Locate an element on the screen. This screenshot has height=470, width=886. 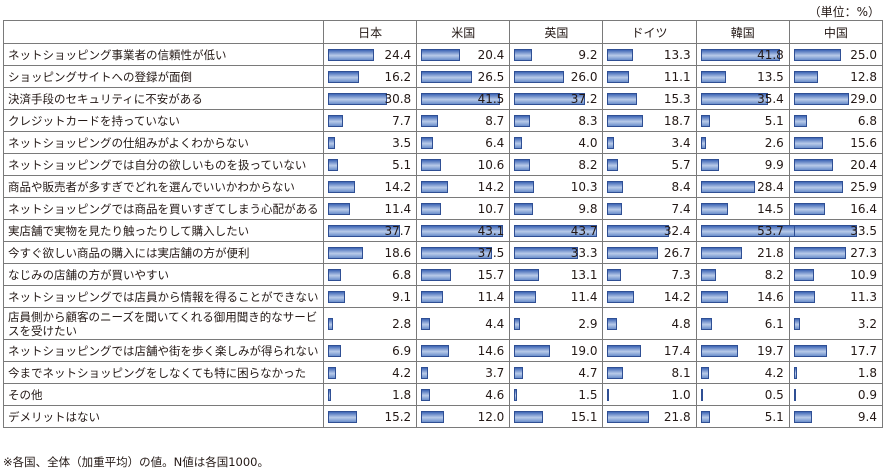
value-cell: 28.4 is located at coordinates (742, 186).